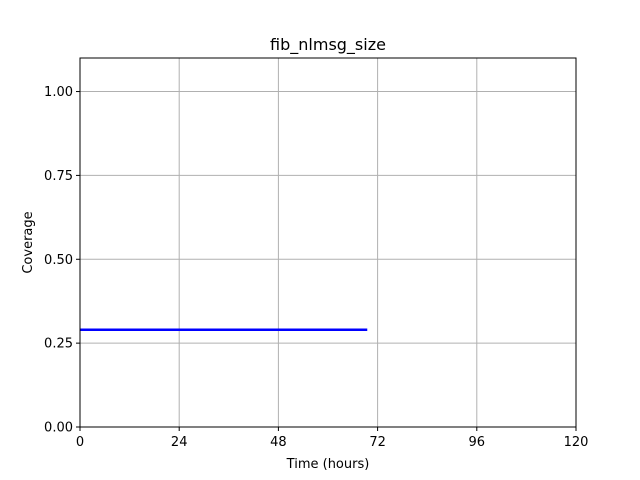  What do you see at coordinates (80, 442) in the screenshot?
I see `x-tick-label: 0` at bounding box center [80, 442].